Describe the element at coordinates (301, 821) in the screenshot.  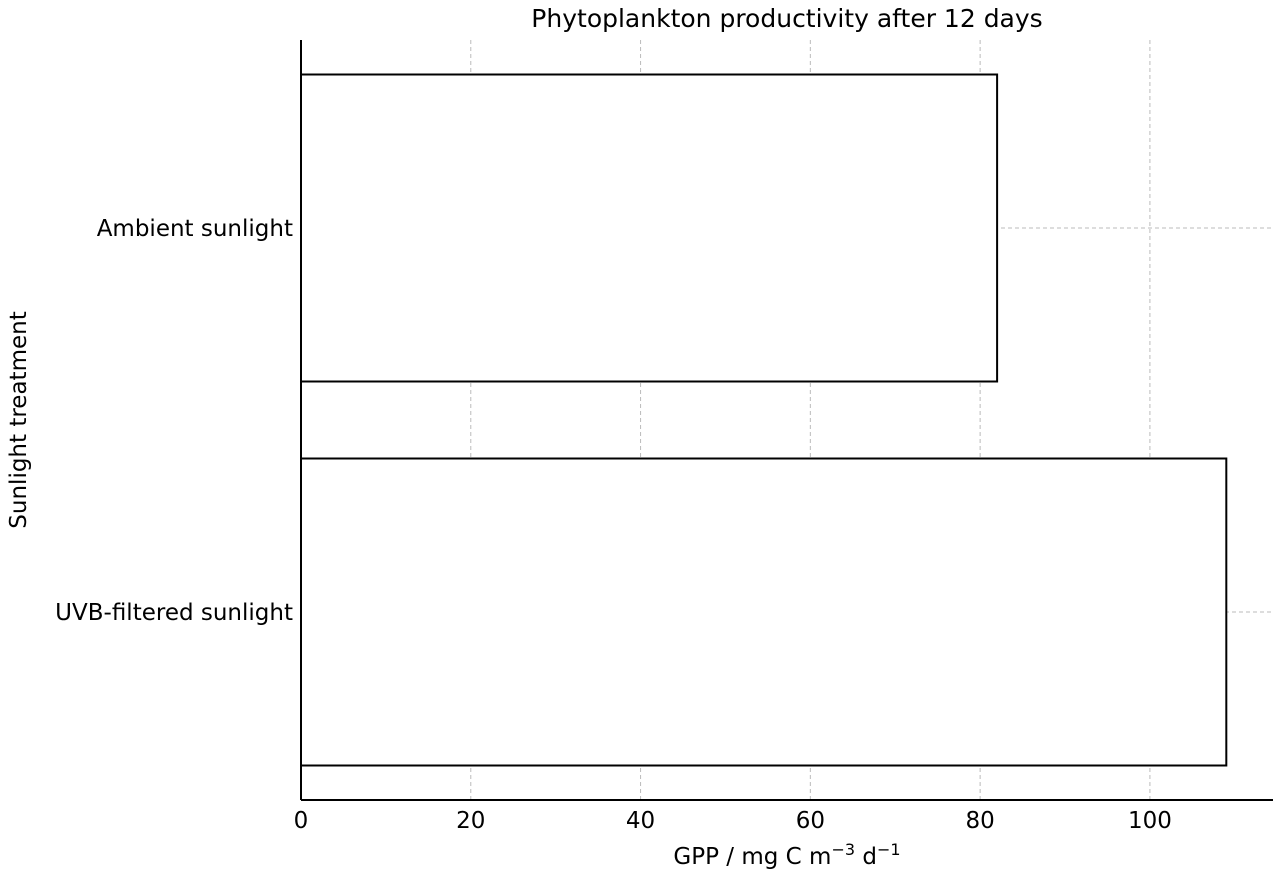
I see `x-tick-label: 0` at that location.